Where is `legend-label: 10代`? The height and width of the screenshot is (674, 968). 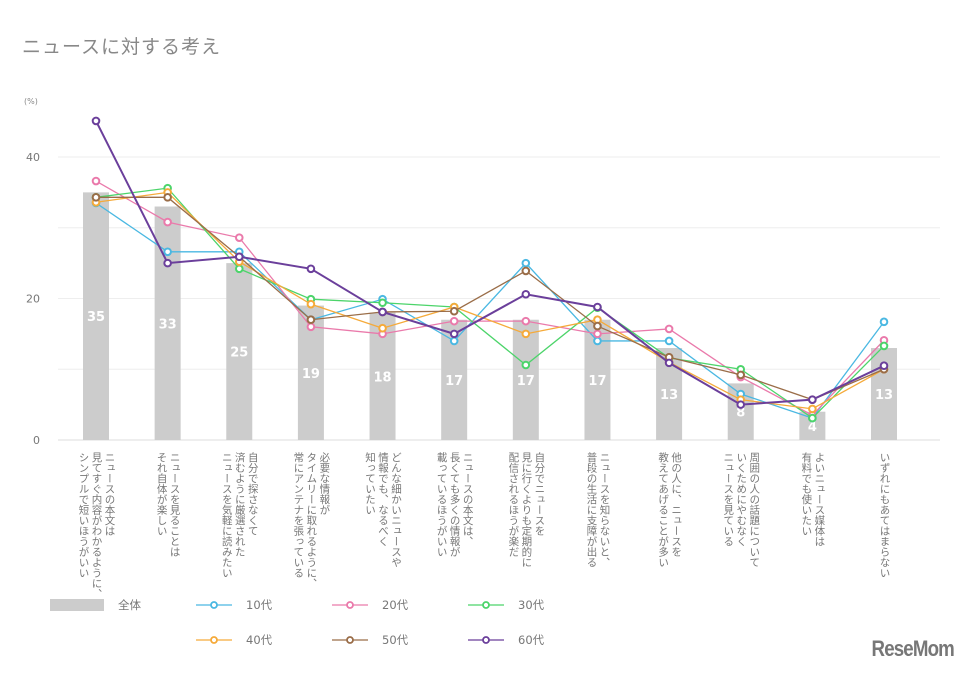 legend-label: 10代 is located at coordinates (259, 605).